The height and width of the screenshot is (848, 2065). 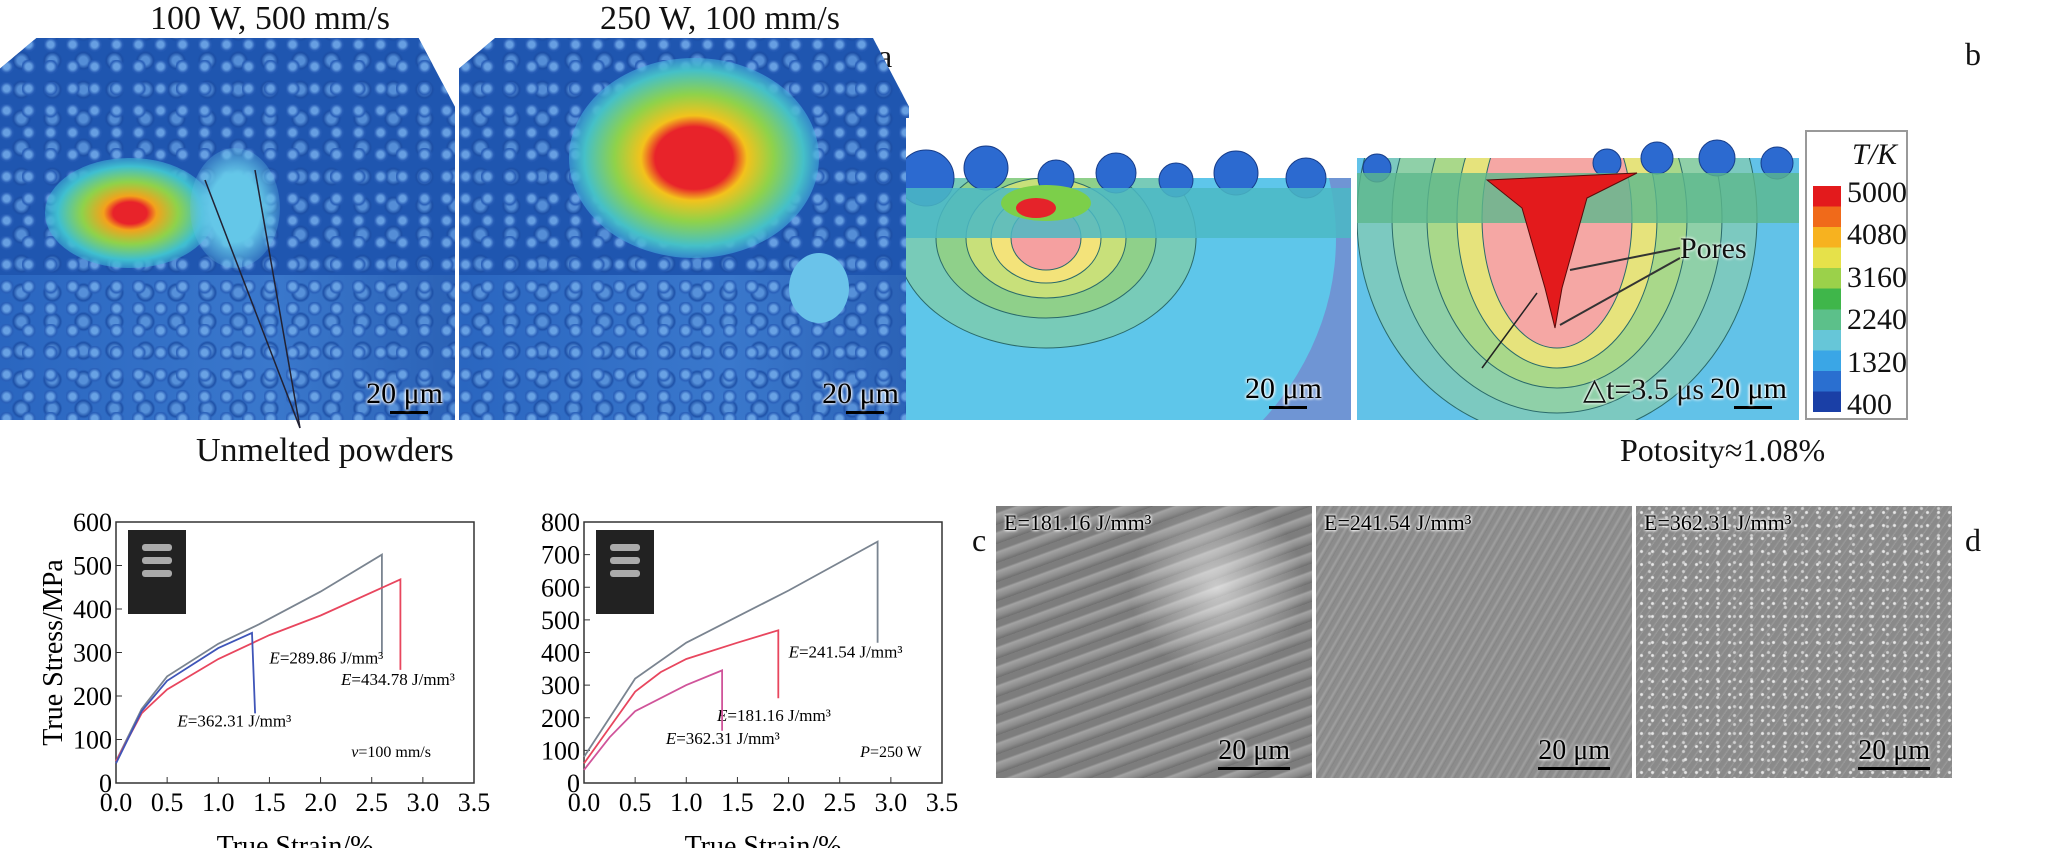 I want to click on panel-letter-b: b, so click(x=1973, y=54).